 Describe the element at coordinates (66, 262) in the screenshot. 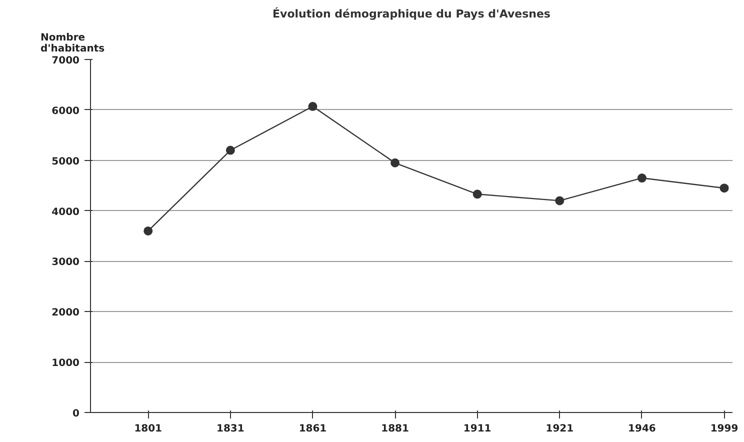

I see `y-tick-label: 3000` at that location.